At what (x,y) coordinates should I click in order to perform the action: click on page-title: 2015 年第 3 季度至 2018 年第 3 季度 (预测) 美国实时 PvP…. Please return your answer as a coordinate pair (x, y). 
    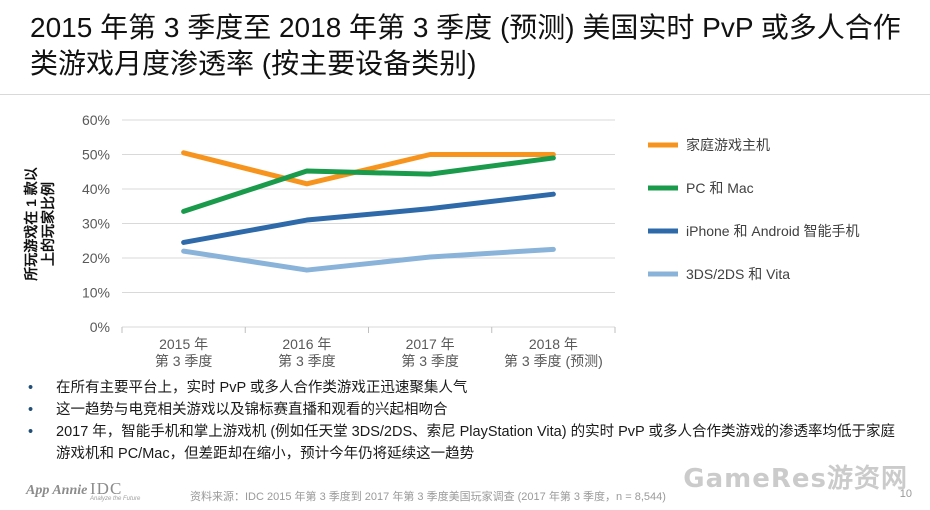
    Looking at the image, I should click on (465, 45).